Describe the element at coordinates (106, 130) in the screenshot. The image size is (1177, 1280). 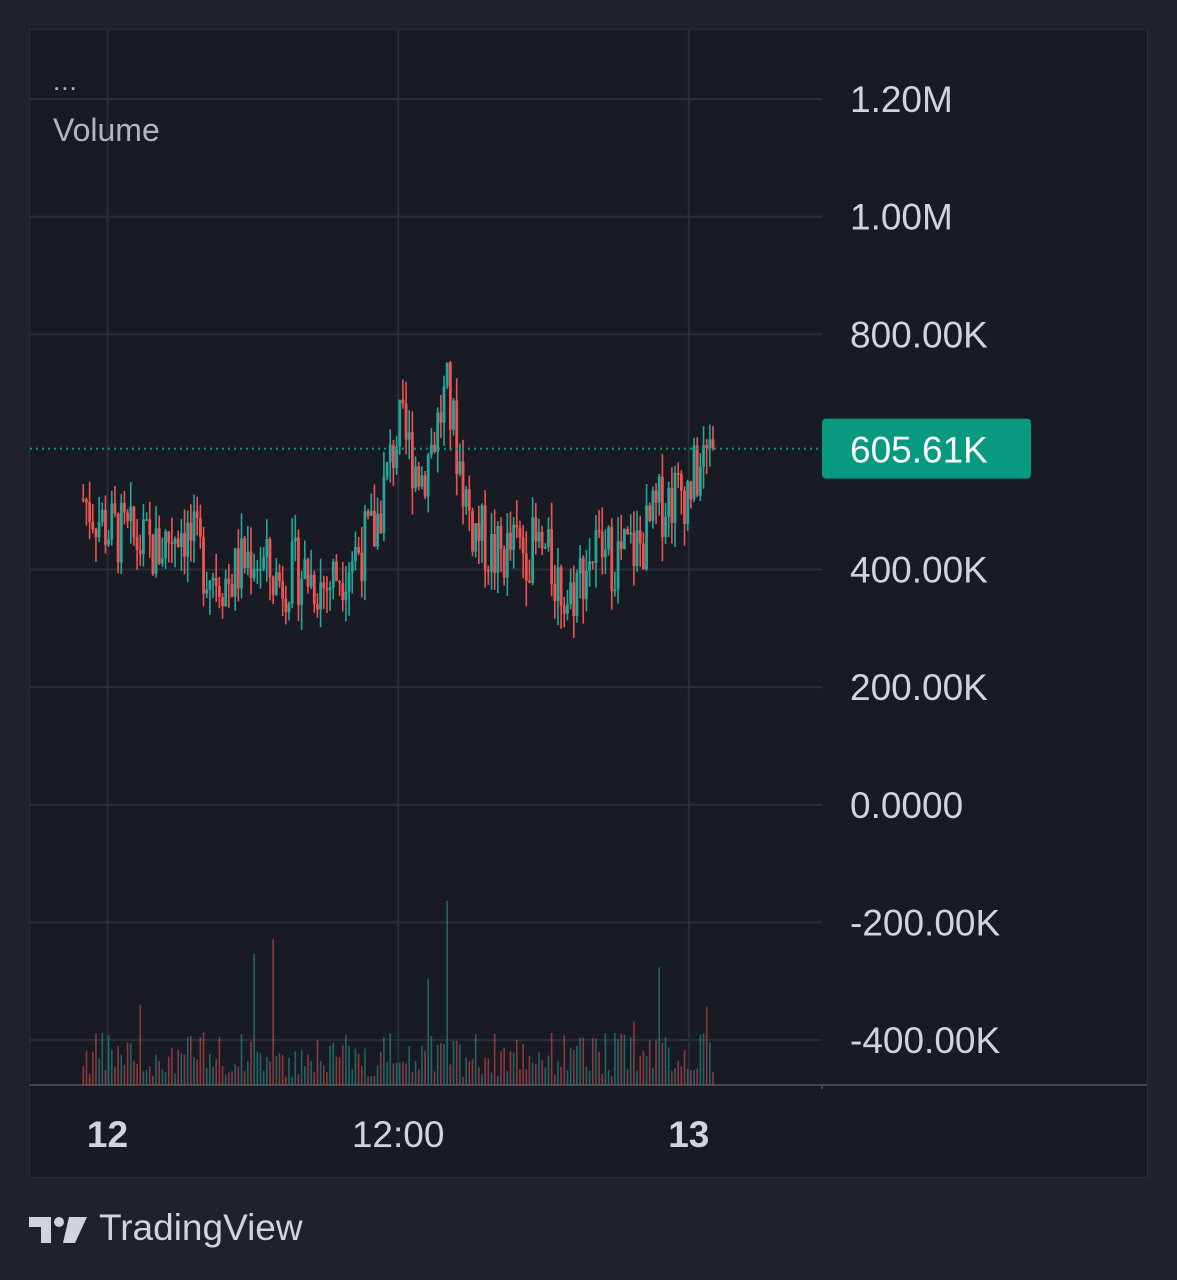
I see `volume-indicator-label: Volume` at that location.